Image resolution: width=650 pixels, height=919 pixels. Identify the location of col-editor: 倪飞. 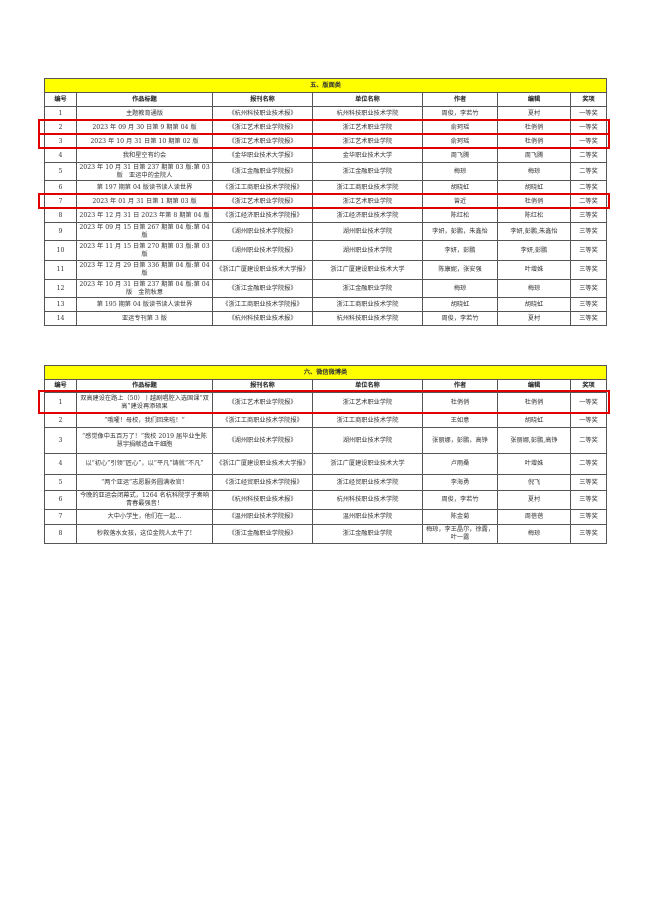
(534, 482).